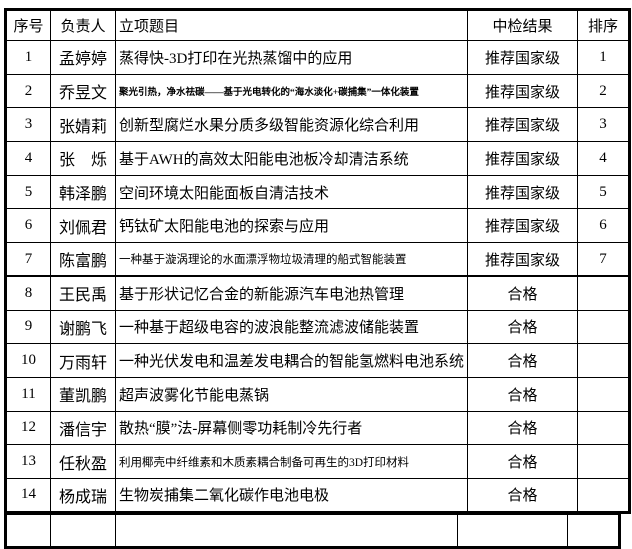  What do you see at coordinates (83, 91) in the screenshot?
I see `cell-leader: 乔昱文` at bounding box center [83, 91].